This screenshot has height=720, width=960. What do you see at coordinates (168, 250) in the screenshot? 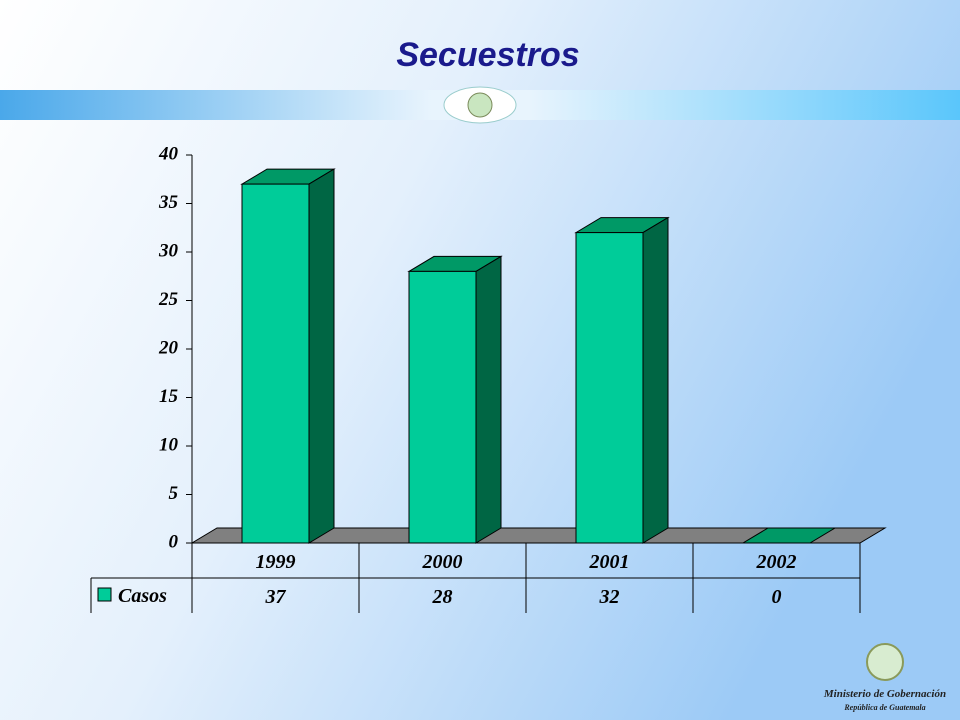
I see `y-tick-label: 30` at bounding box center [168, 250].